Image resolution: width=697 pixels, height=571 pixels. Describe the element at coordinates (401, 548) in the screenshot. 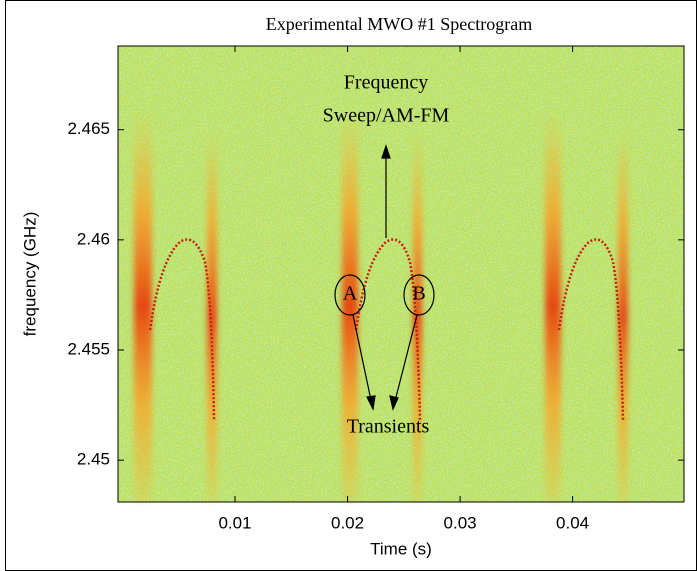

I see `x-axis-label: Time (s)` at that location.